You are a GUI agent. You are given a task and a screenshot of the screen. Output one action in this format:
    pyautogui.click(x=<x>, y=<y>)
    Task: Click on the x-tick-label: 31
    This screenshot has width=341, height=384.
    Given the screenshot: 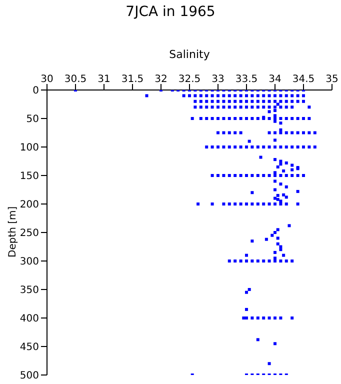 What is the action you would take?
    pyautogui.click(x=104, y=79)
    